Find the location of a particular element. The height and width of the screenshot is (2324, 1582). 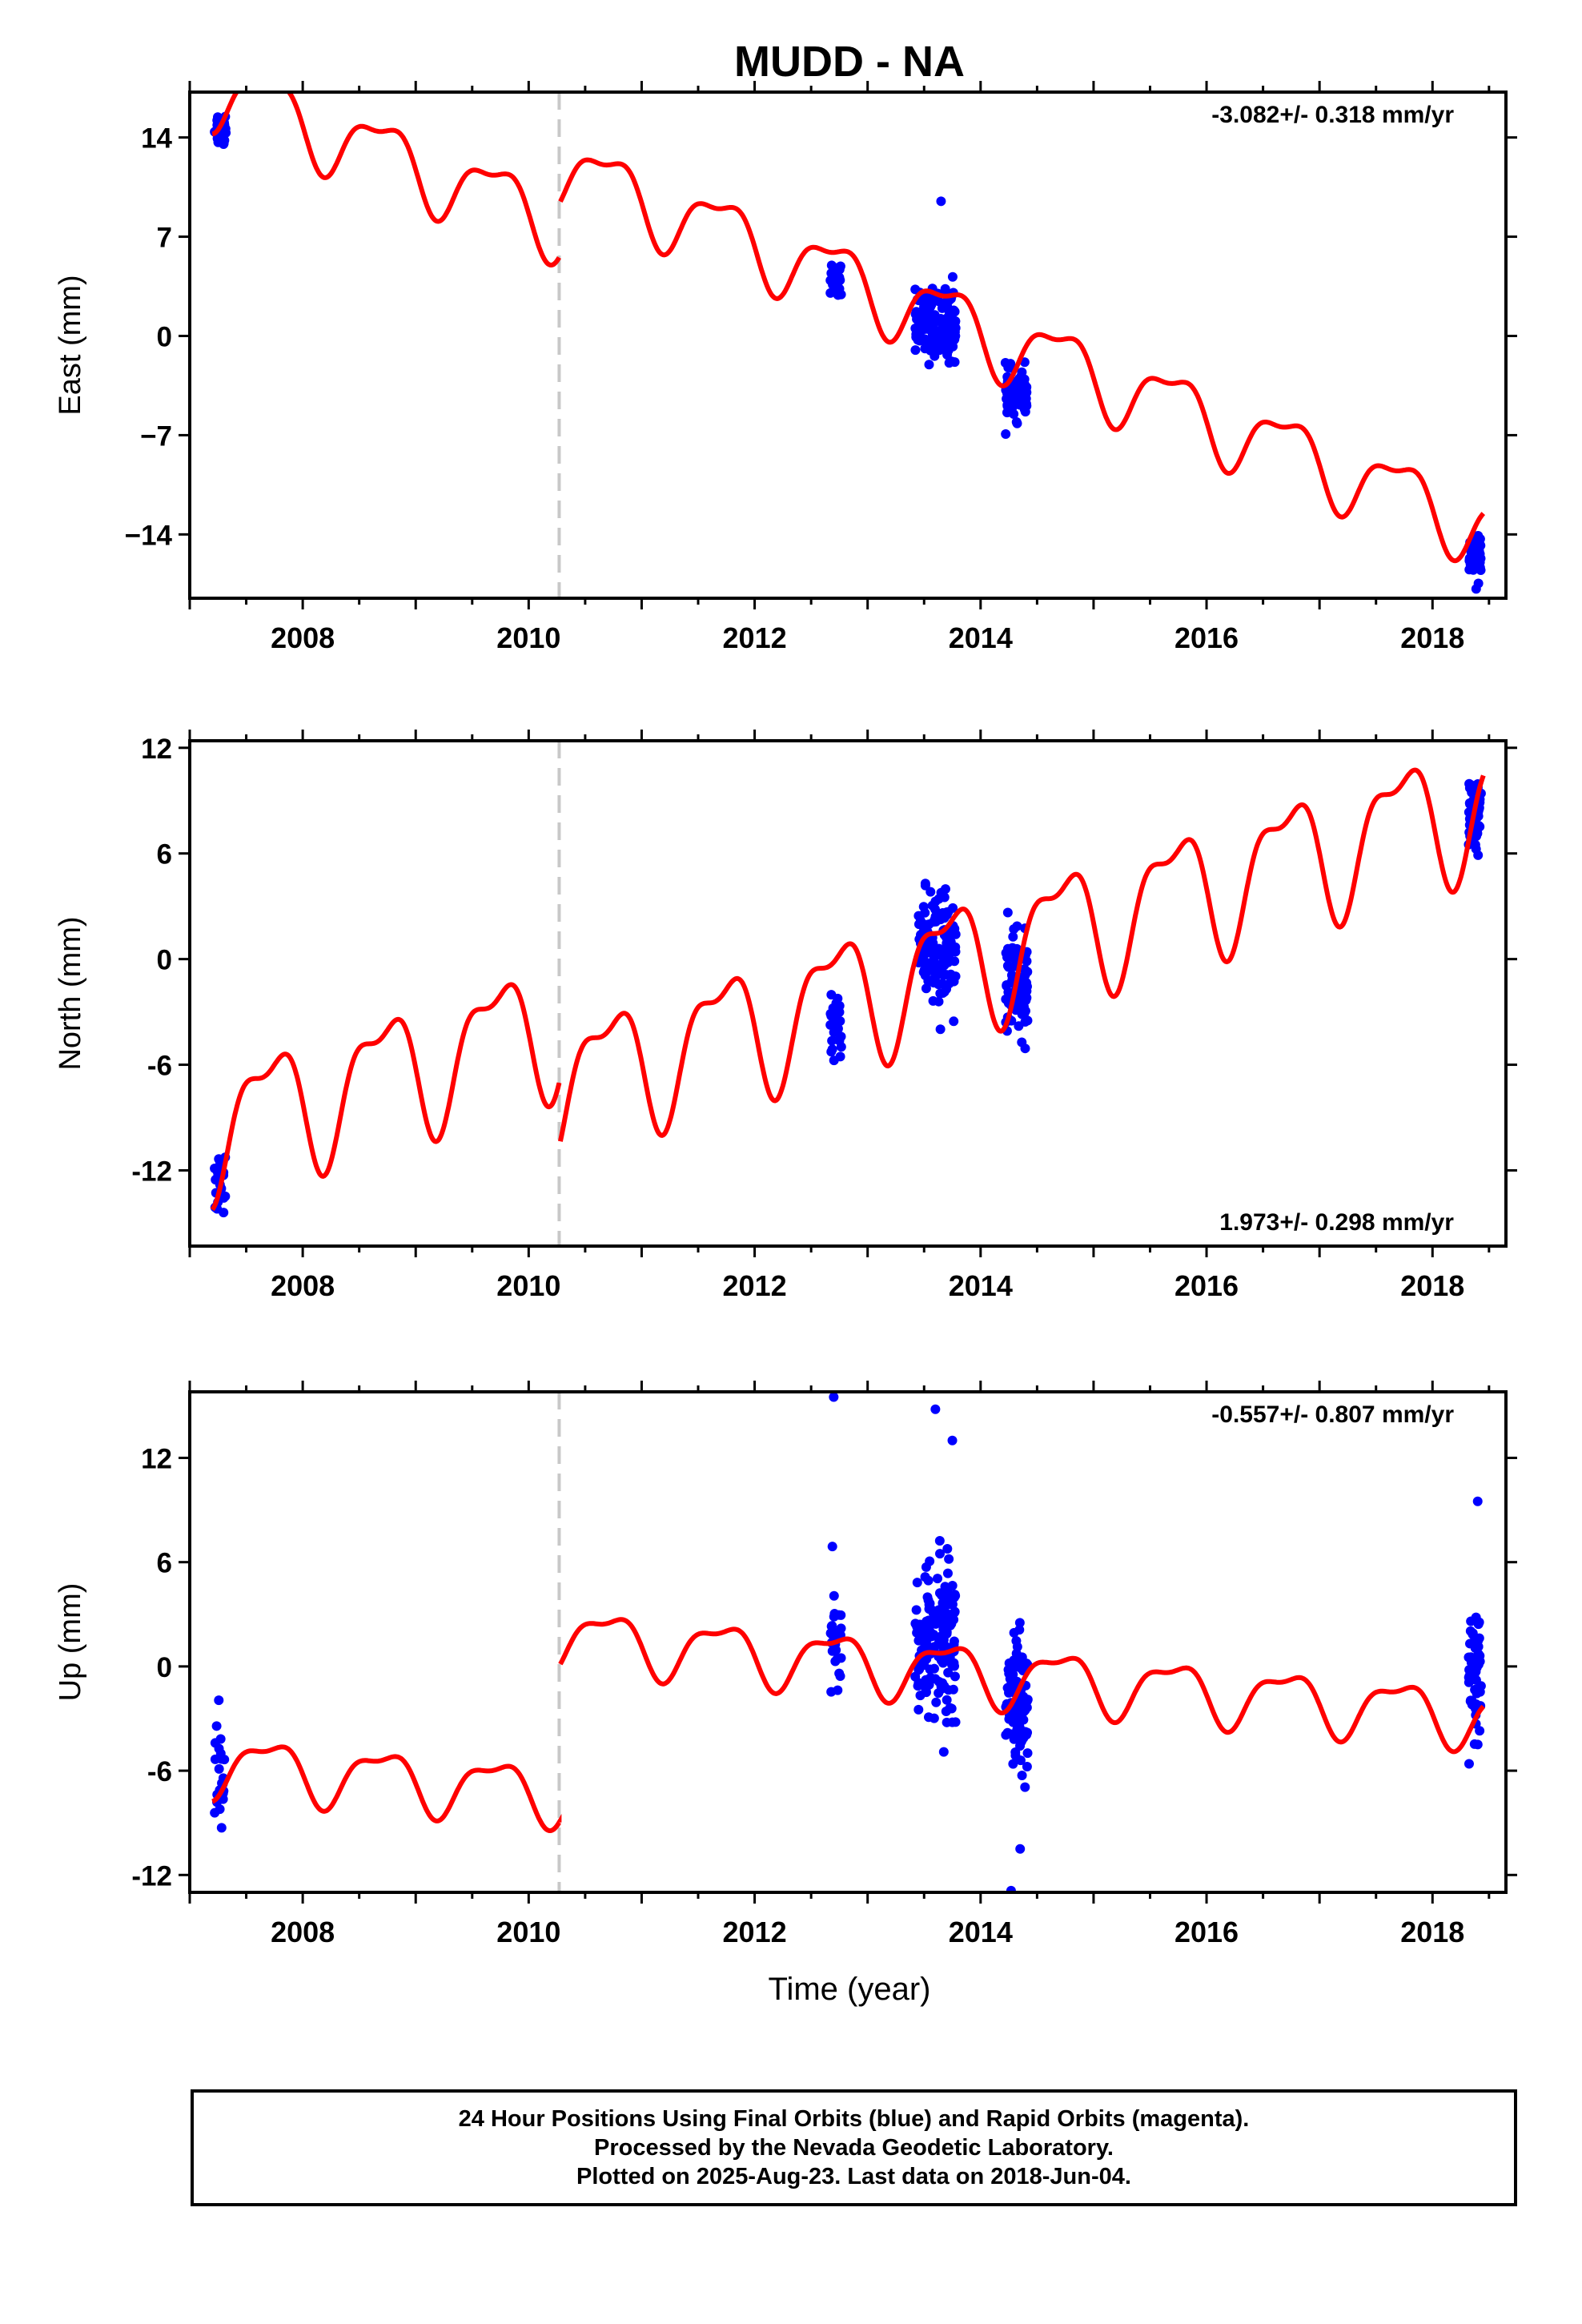

model-fit-line is located at coordinates (848, 1726).